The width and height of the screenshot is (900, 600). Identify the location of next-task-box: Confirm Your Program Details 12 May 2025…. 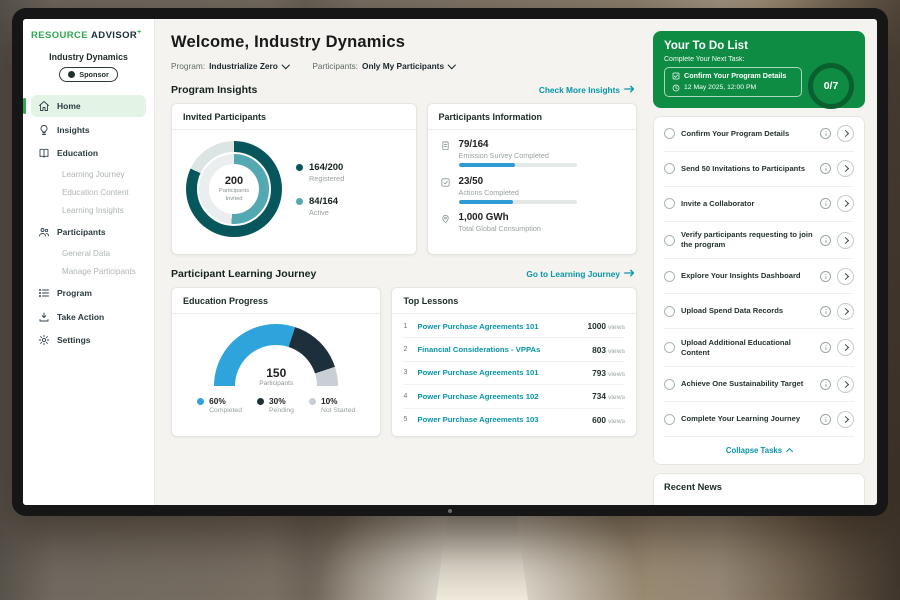
(733, 82).